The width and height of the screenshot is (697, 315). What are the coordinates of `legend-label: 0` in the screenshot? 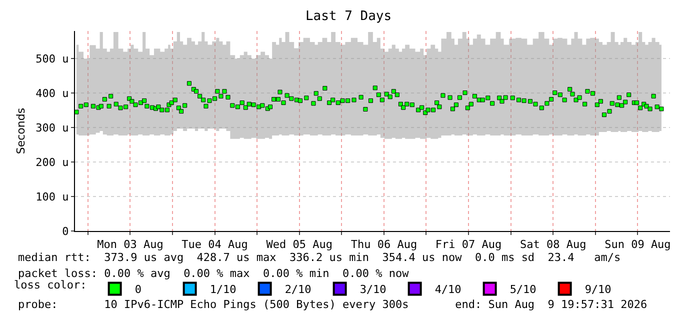 It's located at (138, 289).